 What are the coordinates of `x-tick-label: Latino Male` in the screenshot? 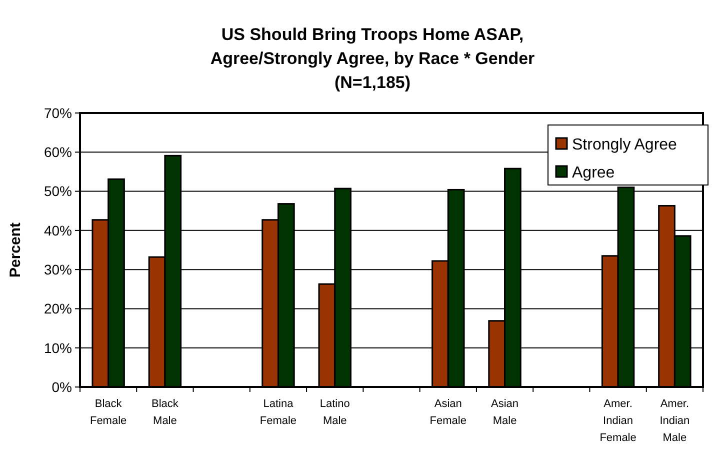 It's located at (335, 412).